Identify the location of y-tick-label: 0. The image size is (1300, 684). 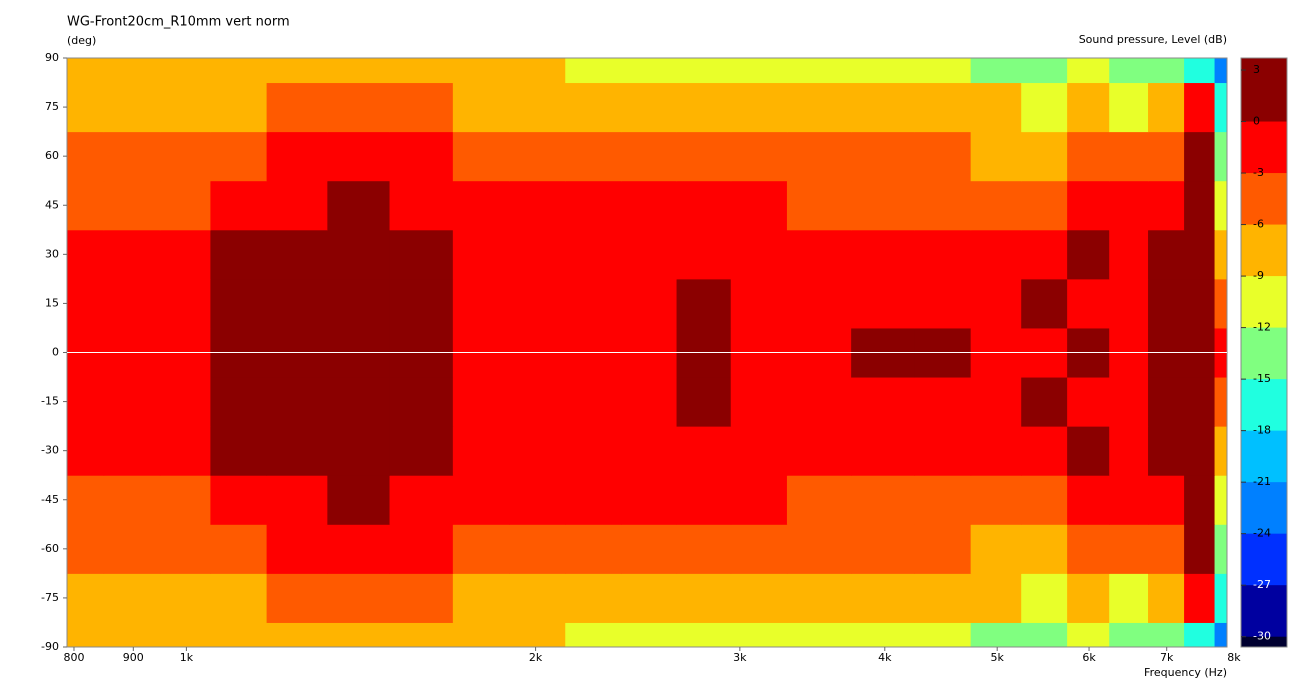
(55, 352).